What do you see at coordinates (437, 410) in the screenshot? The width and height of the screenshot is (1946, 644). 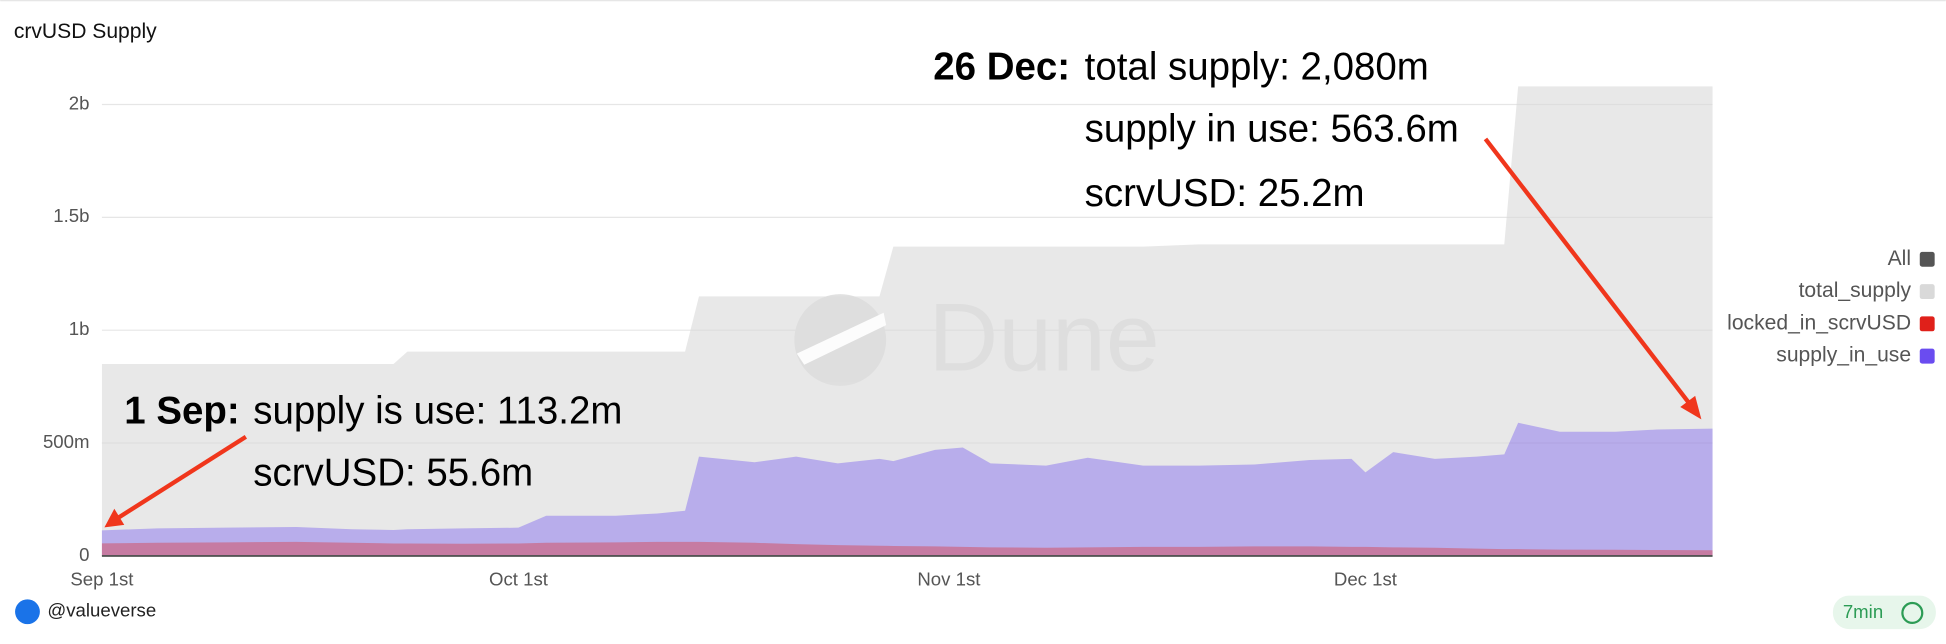 I see `annotation-line: supply is use: 113.2m` at bounding box center [437, 410].